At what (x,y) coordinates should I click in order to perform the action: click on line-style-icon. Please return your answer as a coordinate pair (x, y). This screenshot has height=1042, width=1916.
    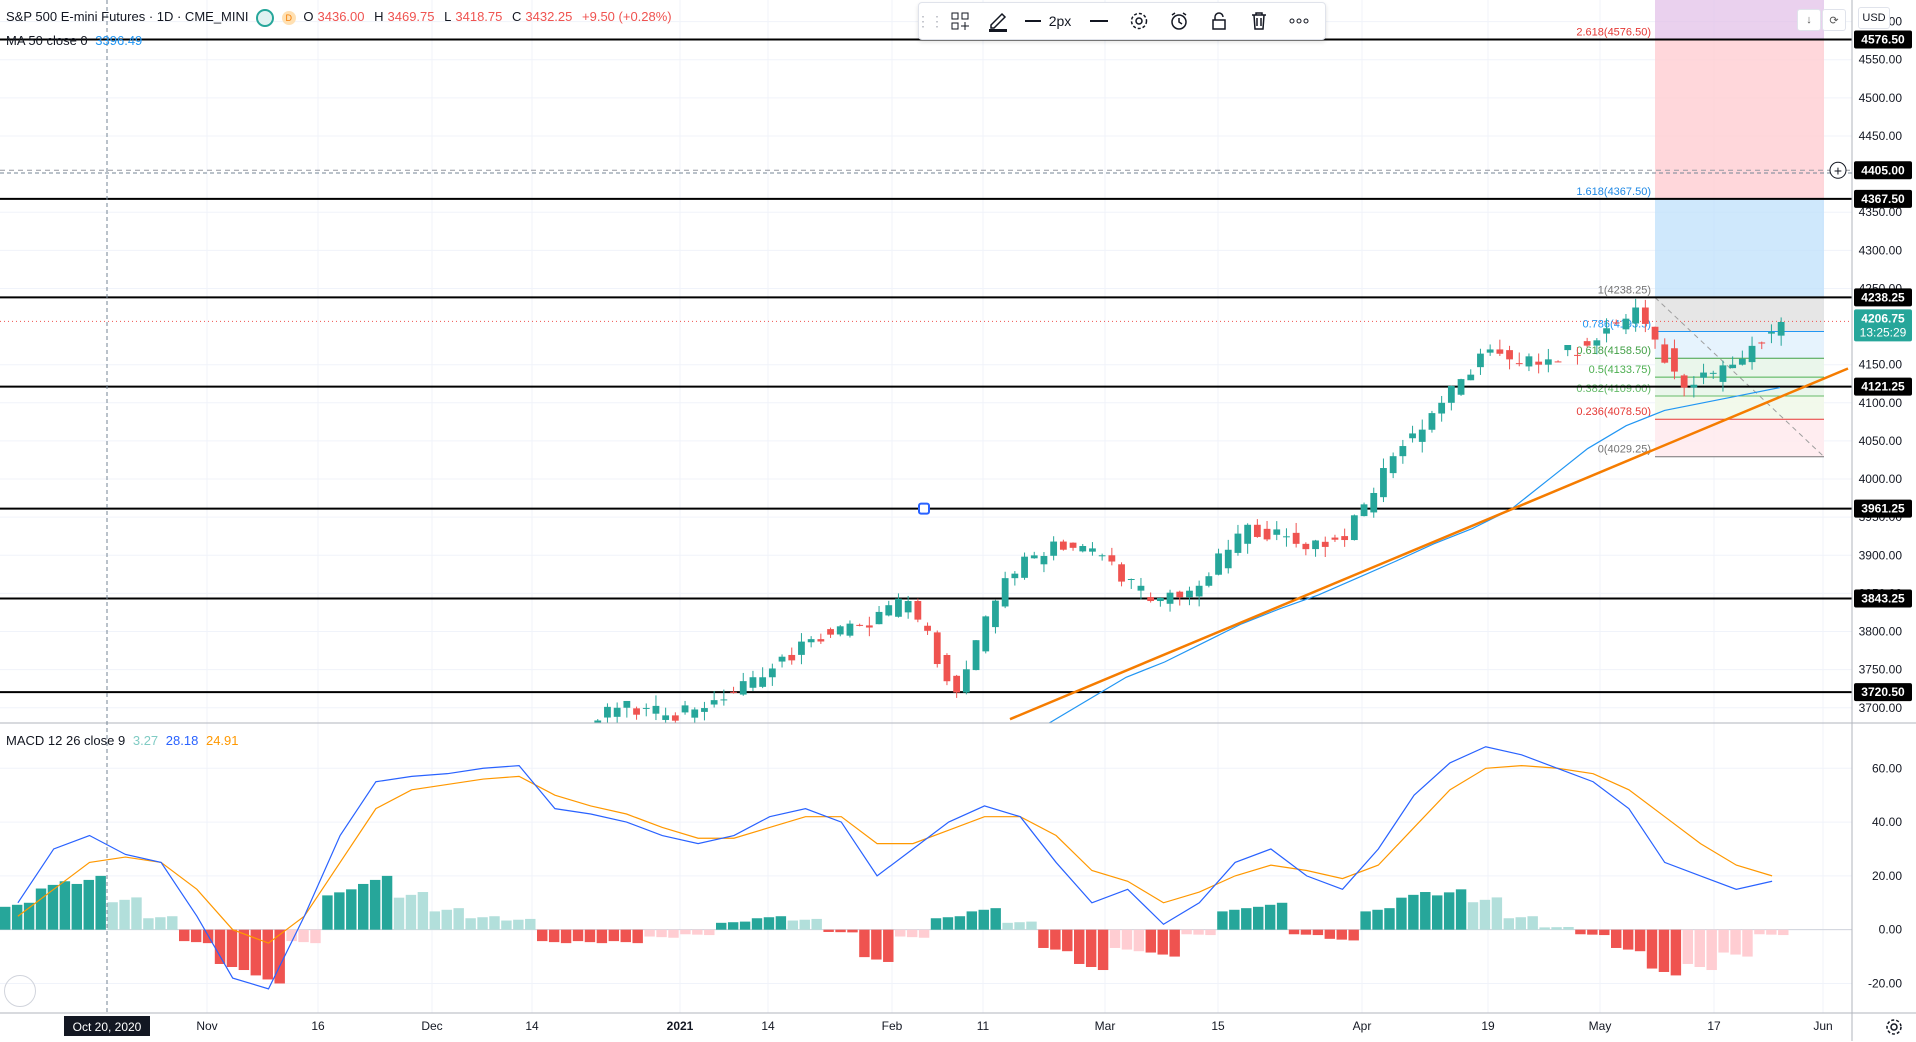
    Looking at the image, I should click on (1099, 21).